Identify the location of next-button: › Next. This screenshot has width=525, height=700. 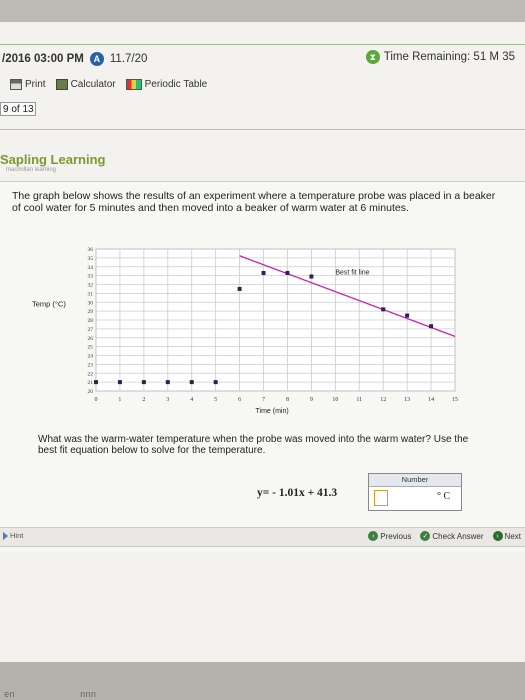
(506, 536).